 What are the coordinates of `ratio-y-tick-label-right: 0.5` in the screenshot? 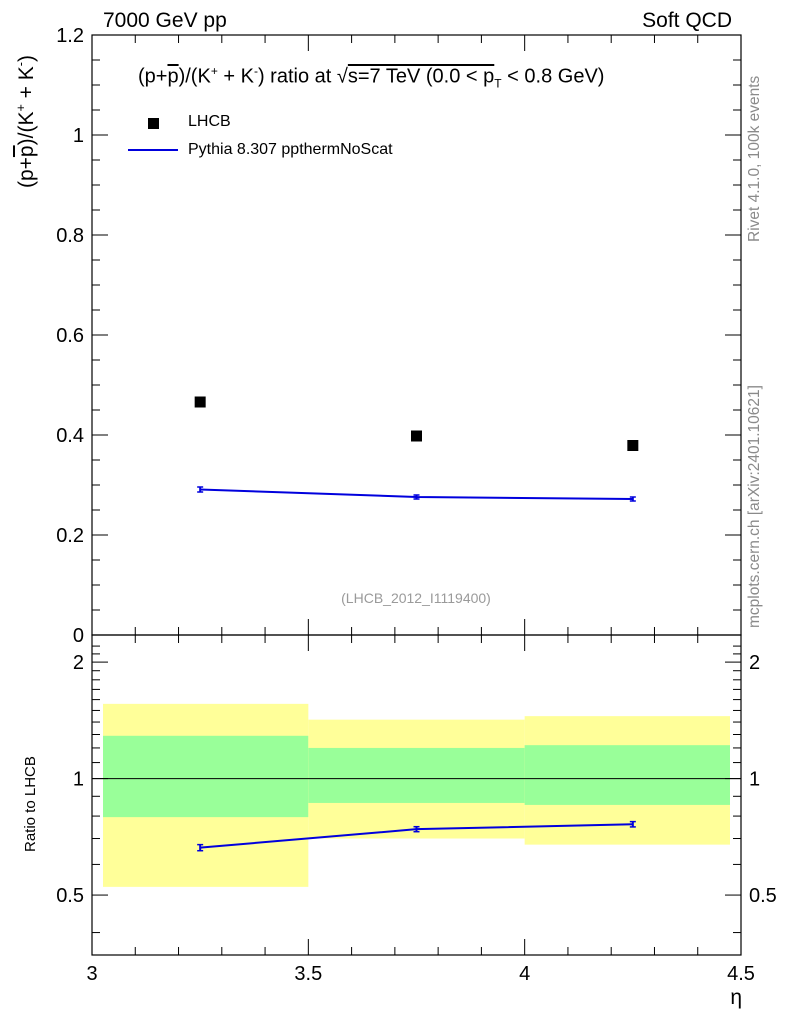 It's located at (763, 896).